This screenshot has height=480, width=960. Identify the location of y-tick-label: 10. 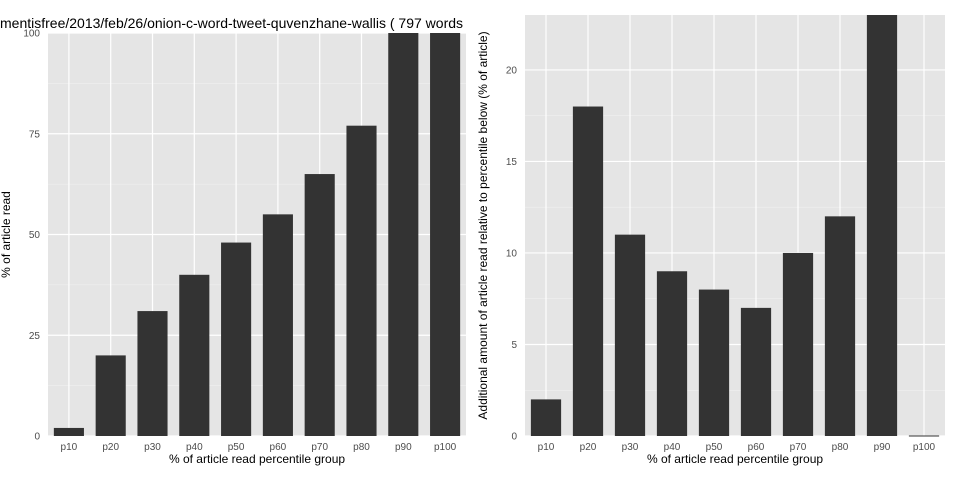
(512, 253).